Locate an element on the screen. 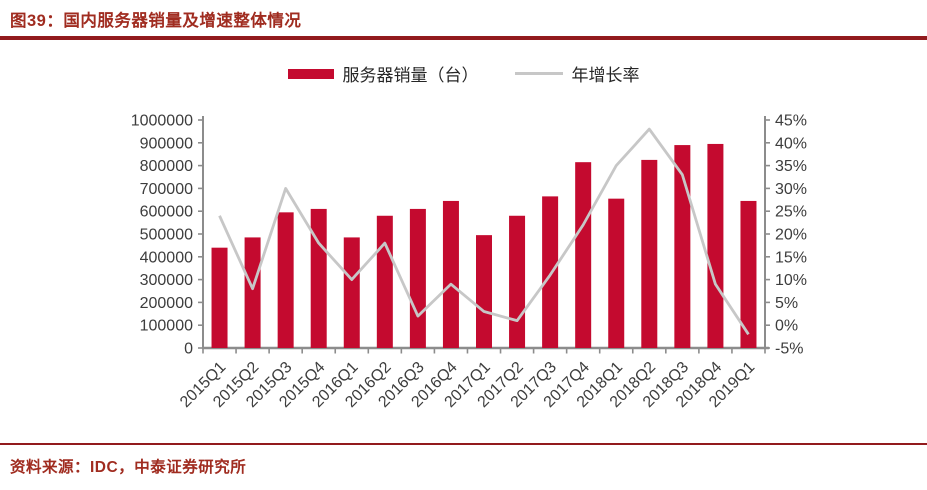 This screenshot has width=927, height=490. left-axis-tick-label: 500000 is located at coordinates (166, 235).